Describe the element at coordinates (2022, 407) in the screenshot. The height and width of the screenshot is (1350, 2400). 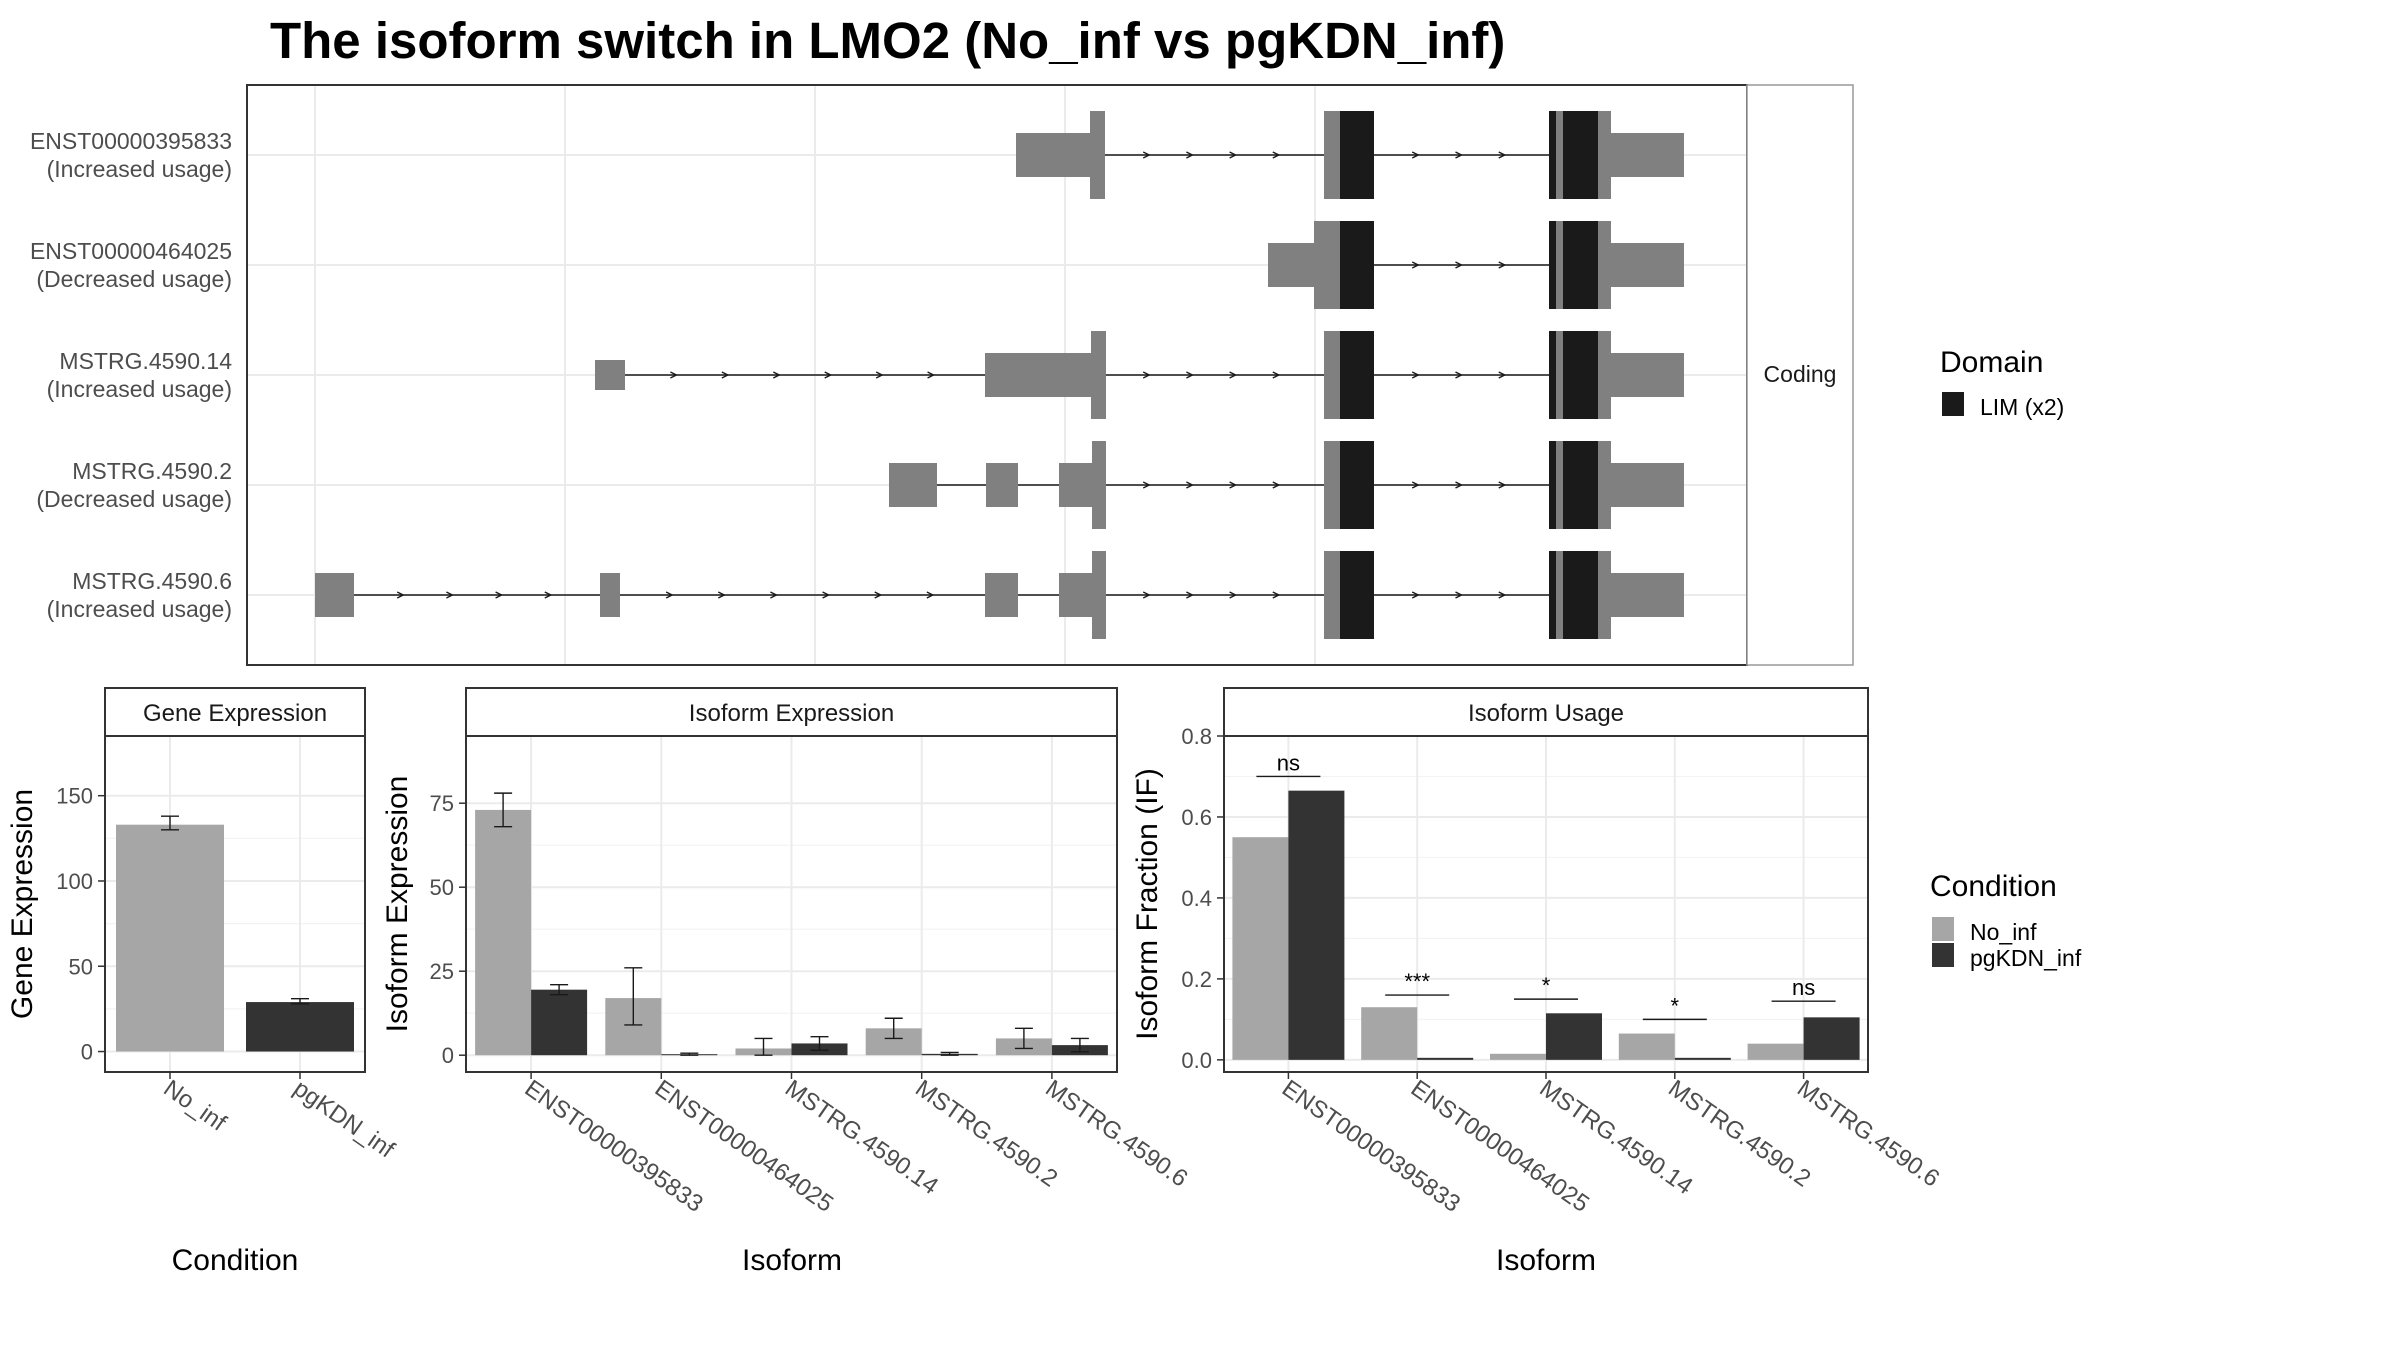
I see `legend-label-lim: LIM (x2)` at that location.